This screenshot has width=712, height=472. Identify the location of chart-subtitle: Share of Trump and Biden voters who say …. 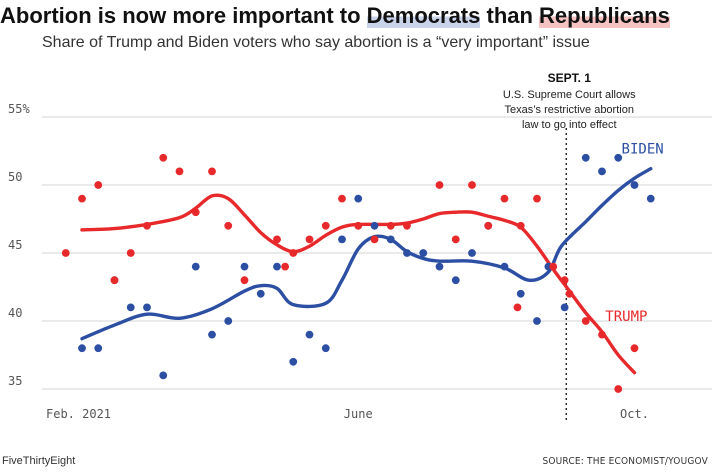
(316, 42).